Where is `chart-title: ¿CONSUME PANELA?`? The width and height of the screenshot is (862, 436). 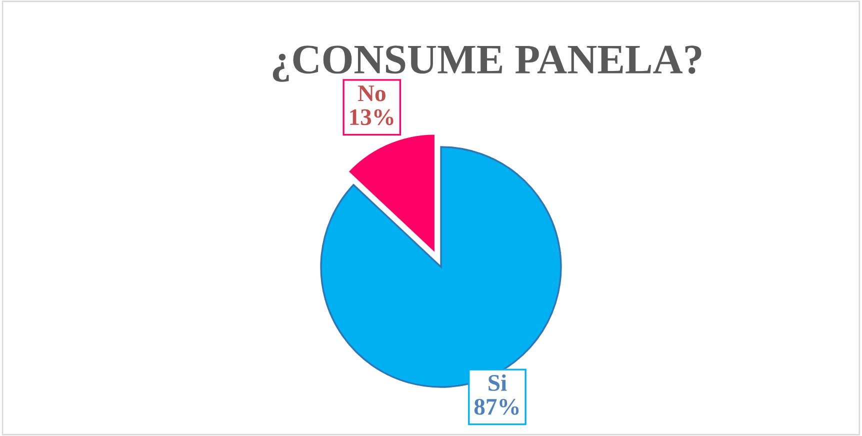 chart-title: ¿CONSUME PANELA? is located at coordinates (487, 64).